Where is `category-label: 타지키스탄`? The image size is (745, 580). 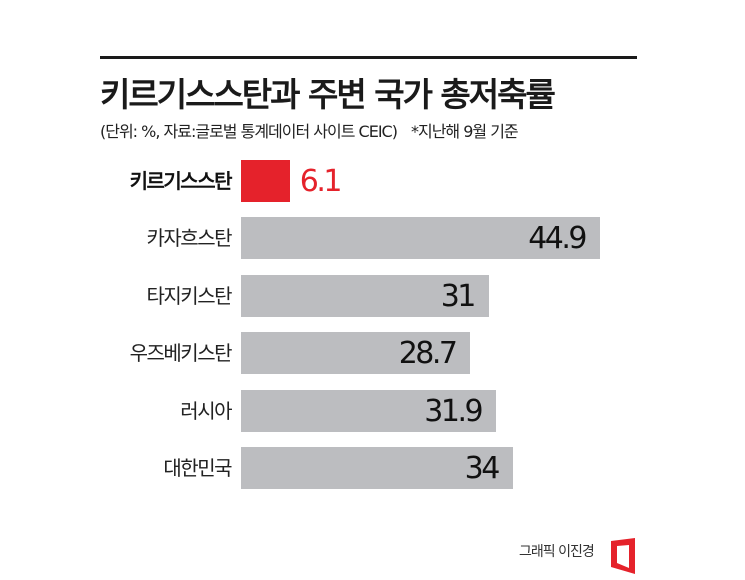 category-label: 타지키스탄 is located at coordinates (189, 296).